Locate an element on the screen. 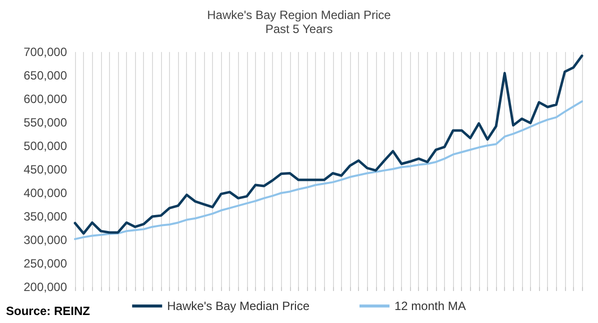 The height and width of the screenshot is (323, 598). y-tick-label: 350,000 is located at coordinates (46, 217).